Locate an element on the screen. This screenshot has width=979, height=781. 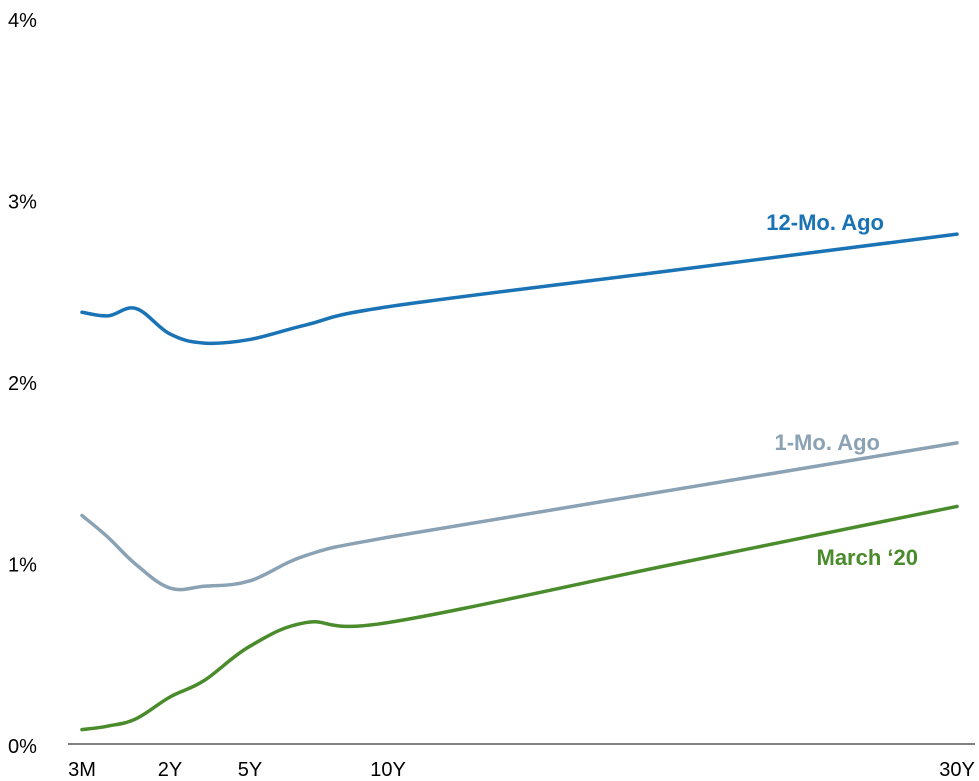
x-tick-label: 3M is located at coordinates (82, 770).